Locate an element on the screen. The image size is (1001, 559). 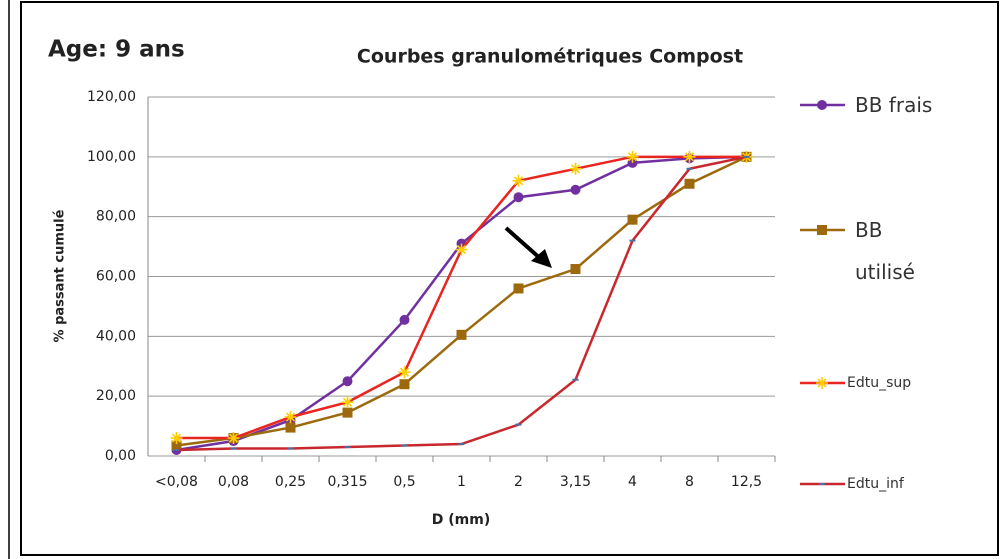
annotation: Age: 9 ans is located at coordinates (116, 50).